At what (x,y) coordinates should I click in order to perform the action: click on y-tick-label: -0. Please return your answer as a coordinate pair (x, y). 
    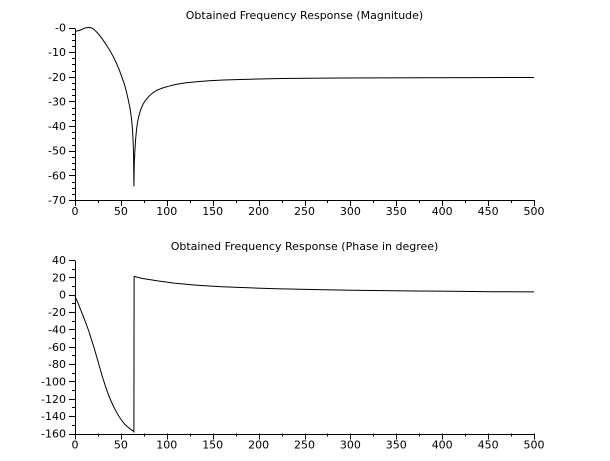
    Looking at the image, I should click on (60, 28).